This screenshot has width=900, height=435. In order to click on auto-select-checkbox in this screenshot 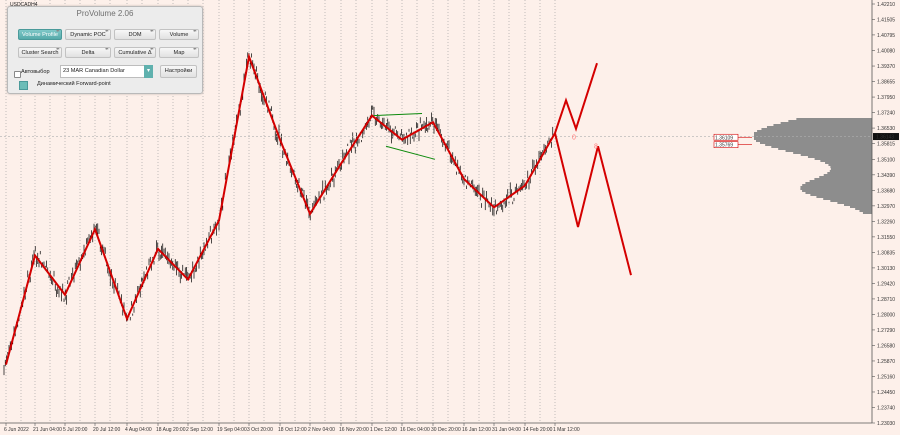, I will do `click(17, 74)`.